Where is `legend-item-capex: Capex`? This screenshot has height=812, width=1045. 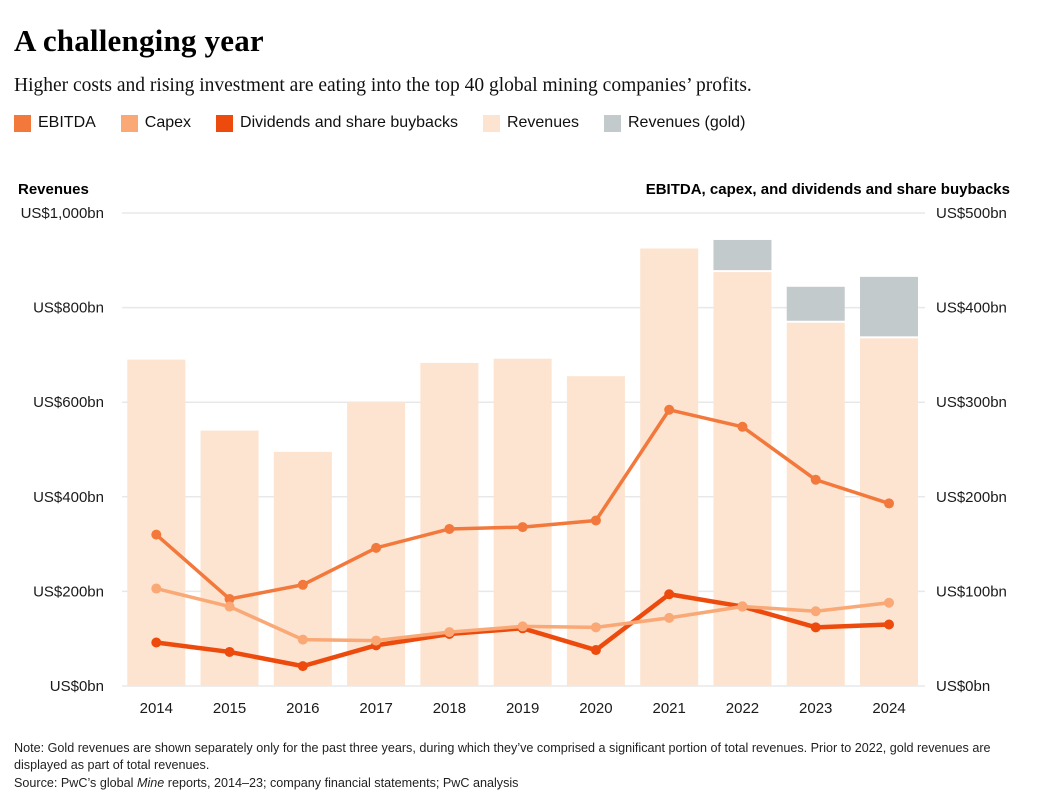
legend-item-capex: Capex is located at coordinates (156, 123).